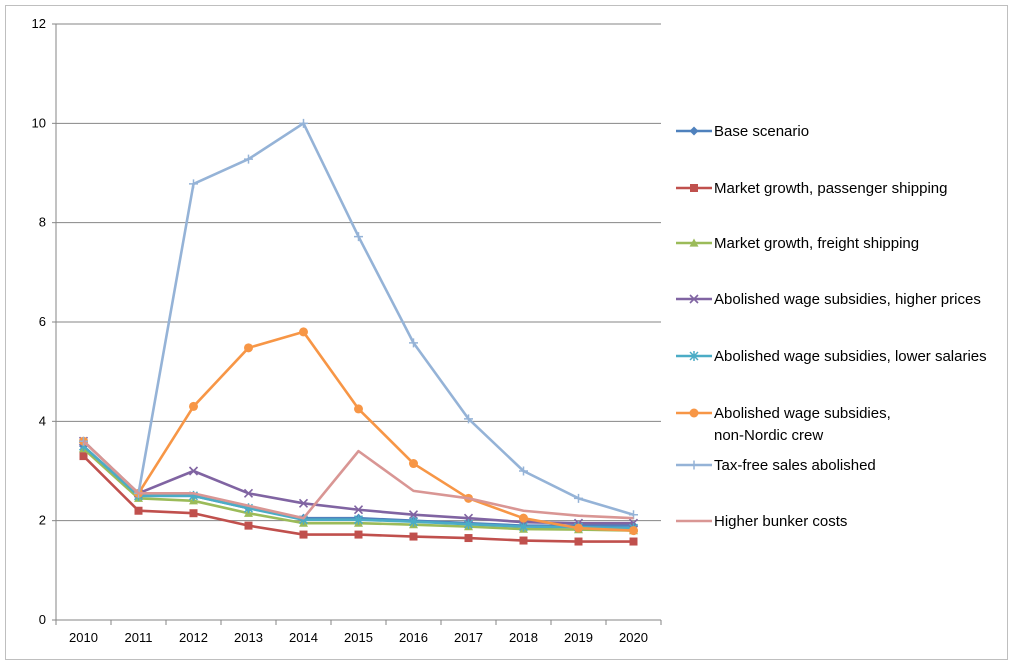 Image resolution: width=1014 pixels, height=666 pixels. I want to click on data-point-triangle, so click(694, 242).